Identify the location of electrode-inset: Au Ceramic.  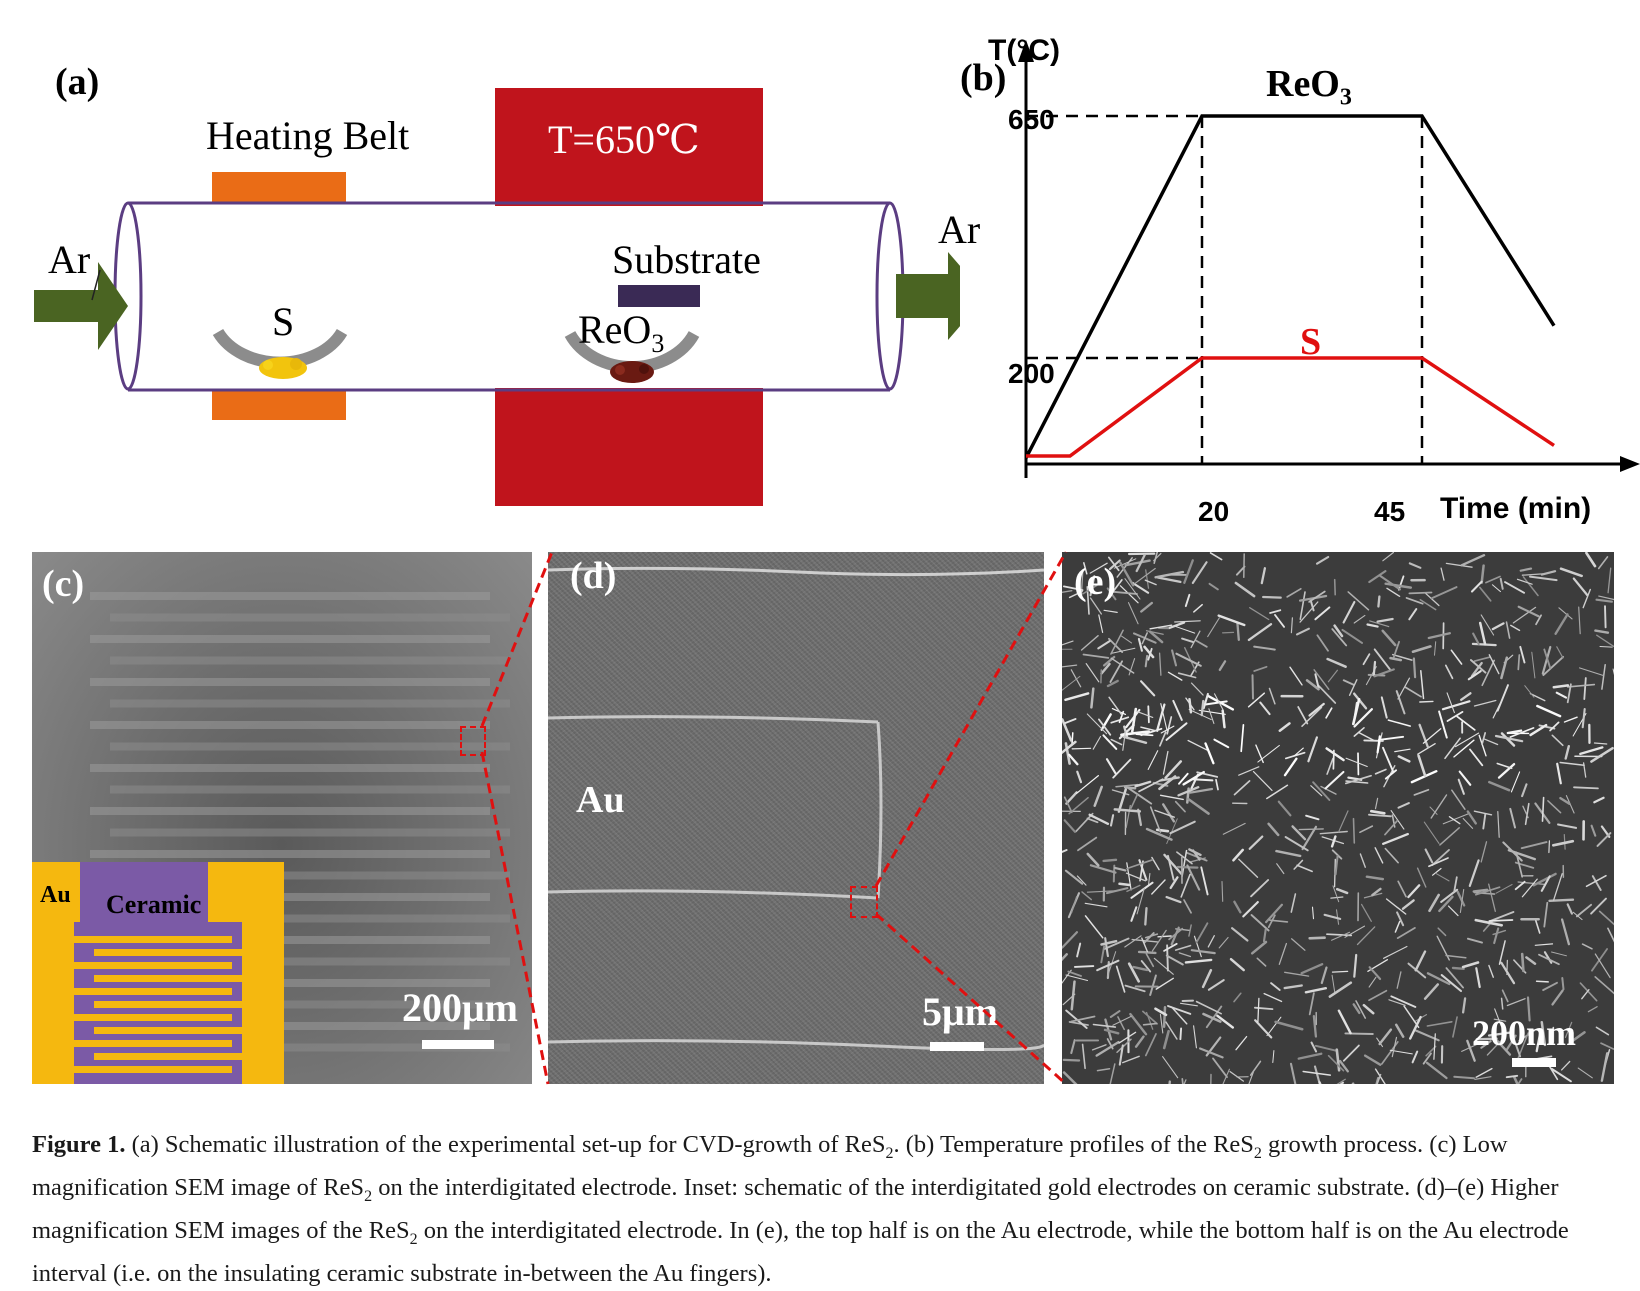
(158, 973).